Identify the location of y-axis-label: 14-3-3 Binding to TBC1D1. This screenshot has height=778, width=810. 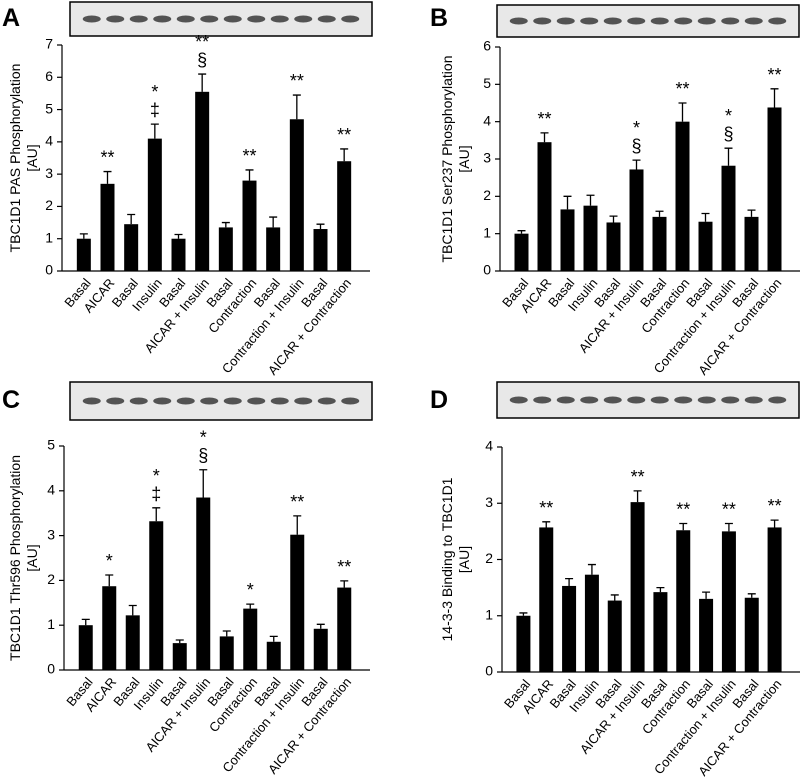
(447, 559).